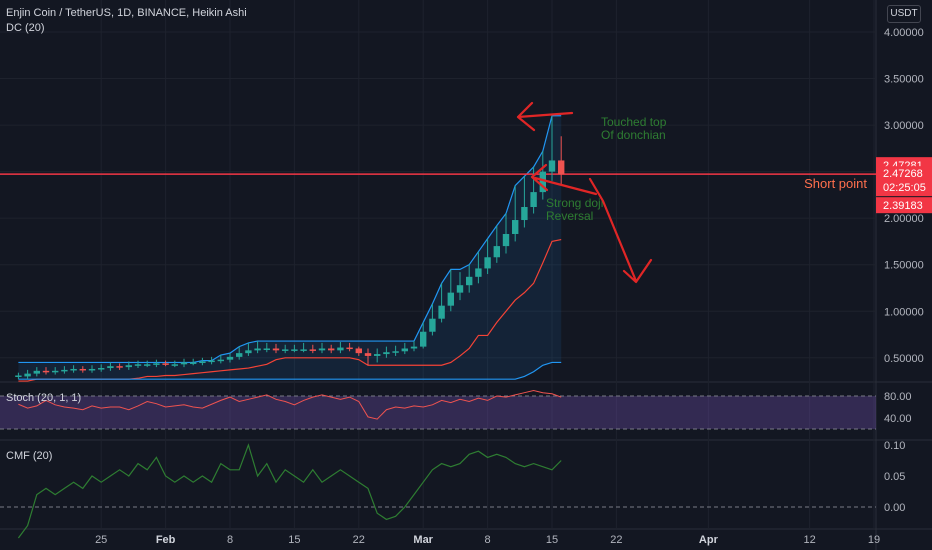  What do you see at coordinates (564, 179) in the screenshot?
I see `arrow-doji` at bounding box center [564, 179].